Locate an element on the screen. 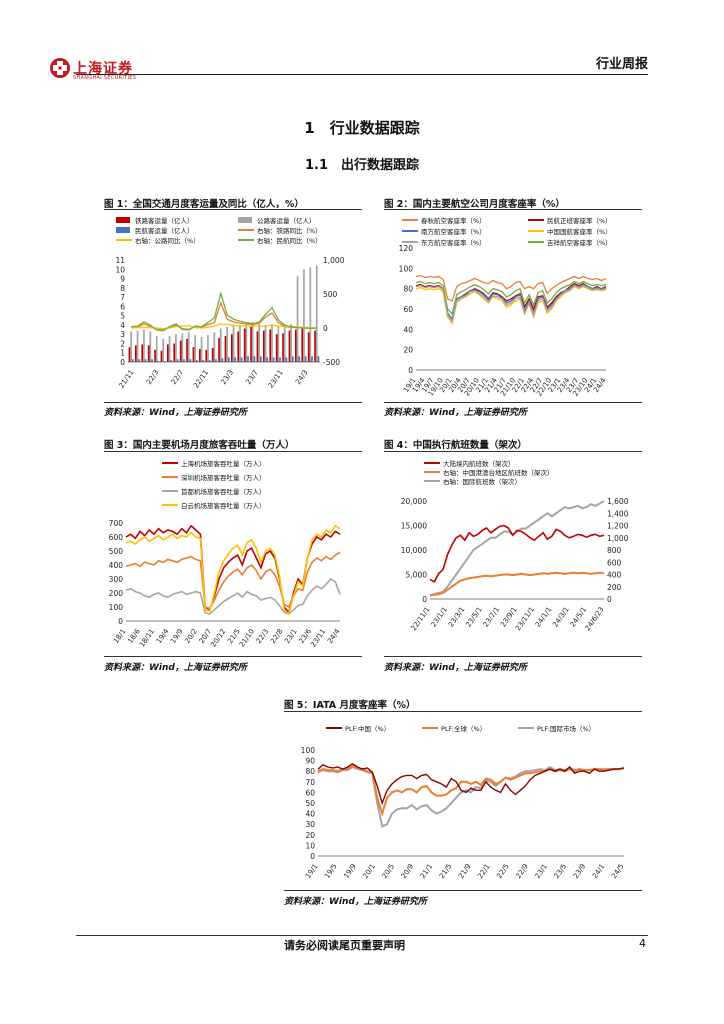 The height and width of the screenshot is (1024, 724). fig5-line-s1 is located at coordinates (471, 790).